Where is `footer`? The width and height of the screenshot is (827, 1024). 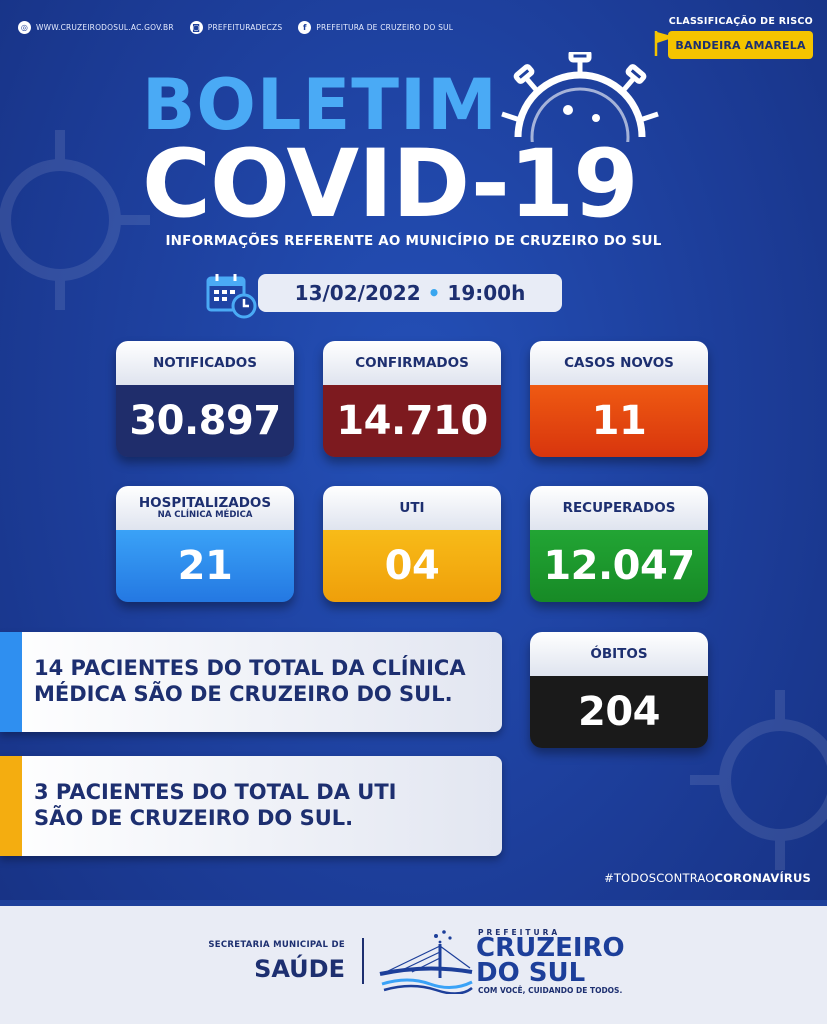 footer is located at coordinates (413, 962).